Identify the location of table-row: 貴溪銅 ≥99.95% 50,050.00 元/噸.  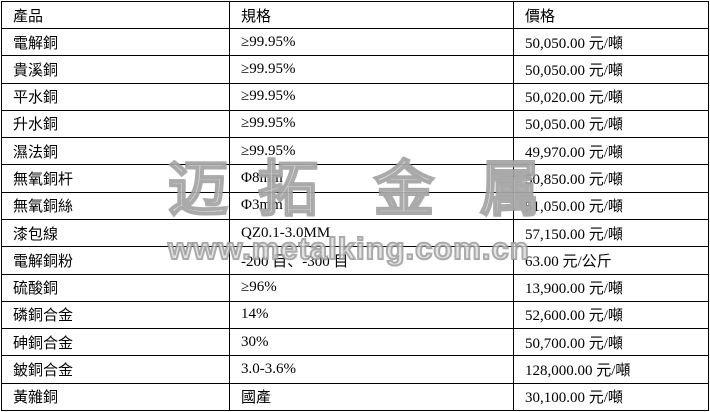
(355, 69).